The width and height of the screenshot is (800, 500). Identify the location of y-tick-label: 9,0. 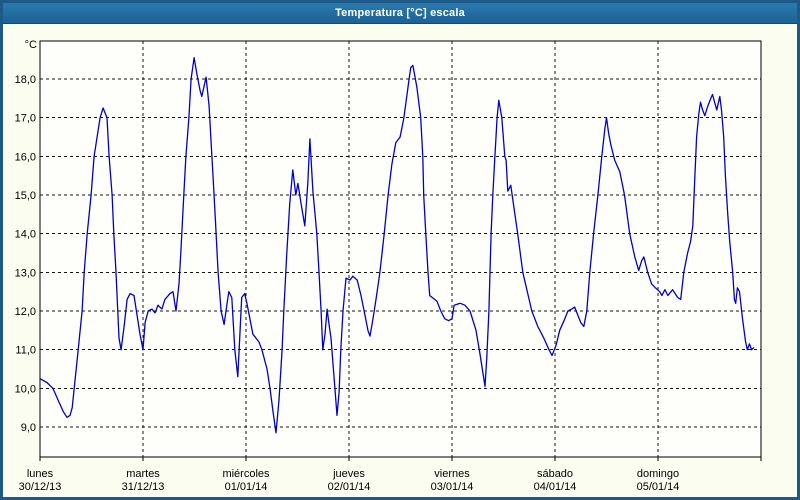
(28, 428).